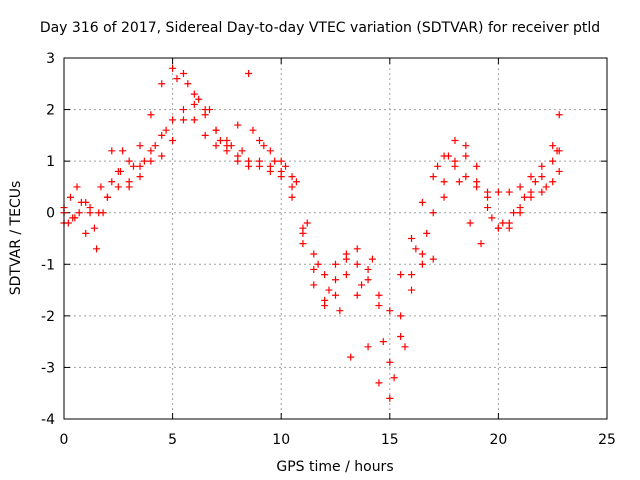  What do you see at coordinates (50, 214) in the screenshot?
I see `y-tick-label: 0` at bounding box center [50, 214].